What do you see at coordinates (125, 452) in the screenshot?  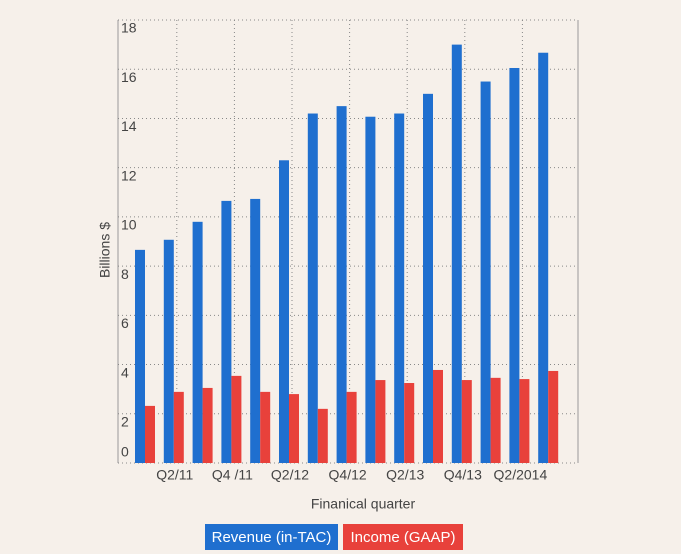 I see `y-tick-label: 0` at bounding box center [125, 452].